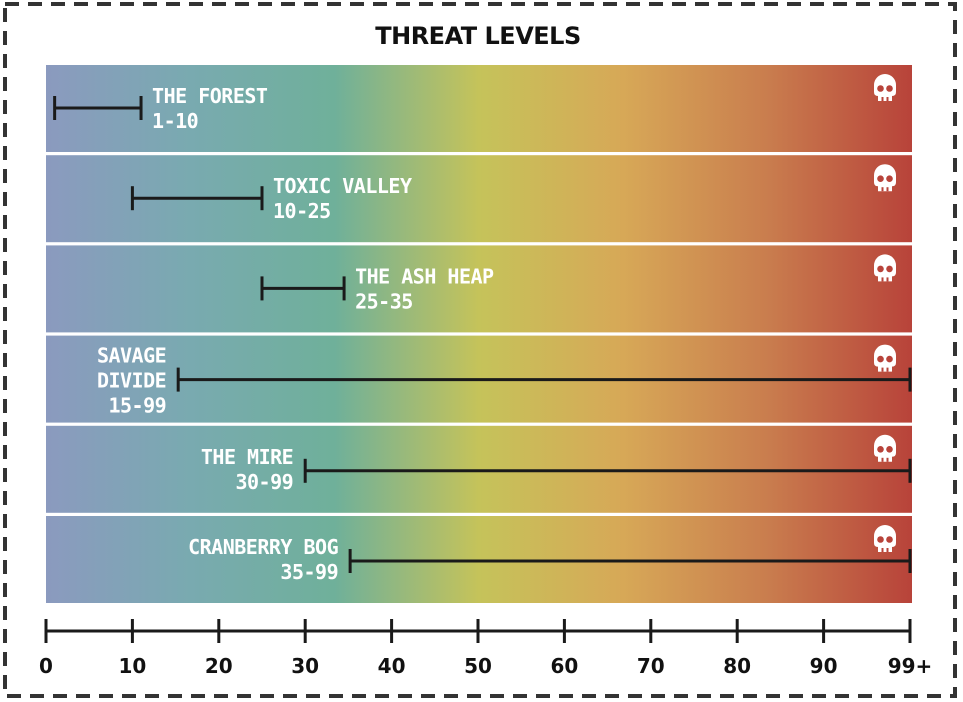 This screenshot has height=702, width=963. Describe the element at coordinates (210, 96) in the screenshot. I see `region-name: THE FOREST` at that location.